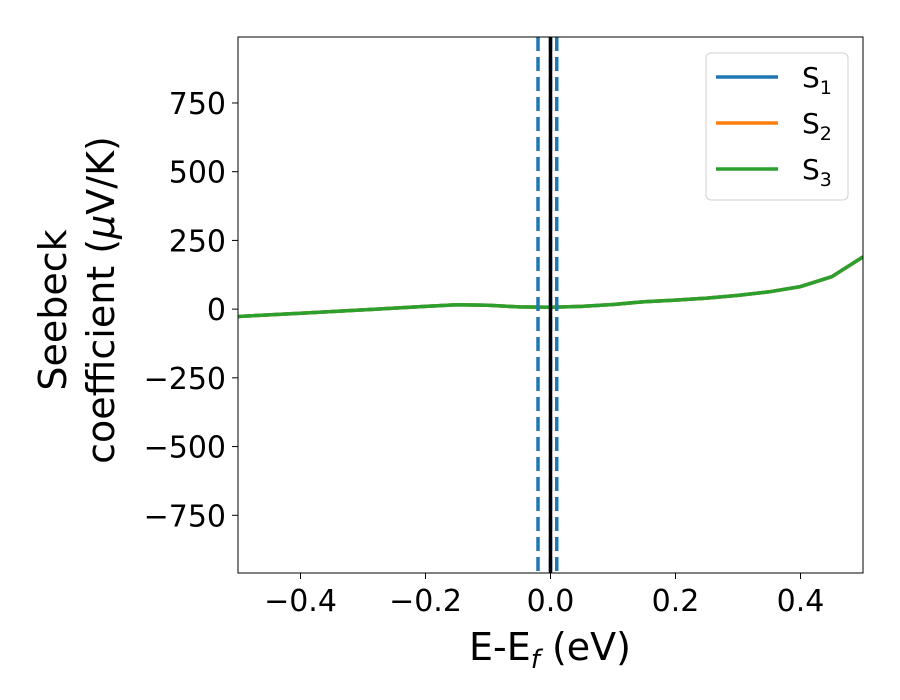 The width and height of the screenshot is (900, 700). What do you see at coordinates (425, 601) in the screenshot?
I see `x-tick-label: −0.2` at bounding box center [425, 601].